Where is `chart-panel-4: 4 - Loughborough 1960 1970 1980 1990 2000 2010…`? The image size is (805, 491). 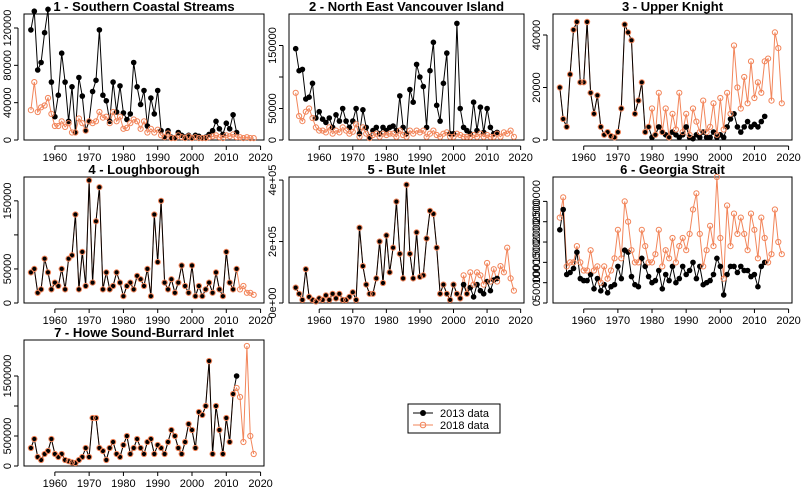
chart-panel-4: 4 - Loughborough 1960 1970 1980 1990 2000 2010… is located at coordinates (137, 244).